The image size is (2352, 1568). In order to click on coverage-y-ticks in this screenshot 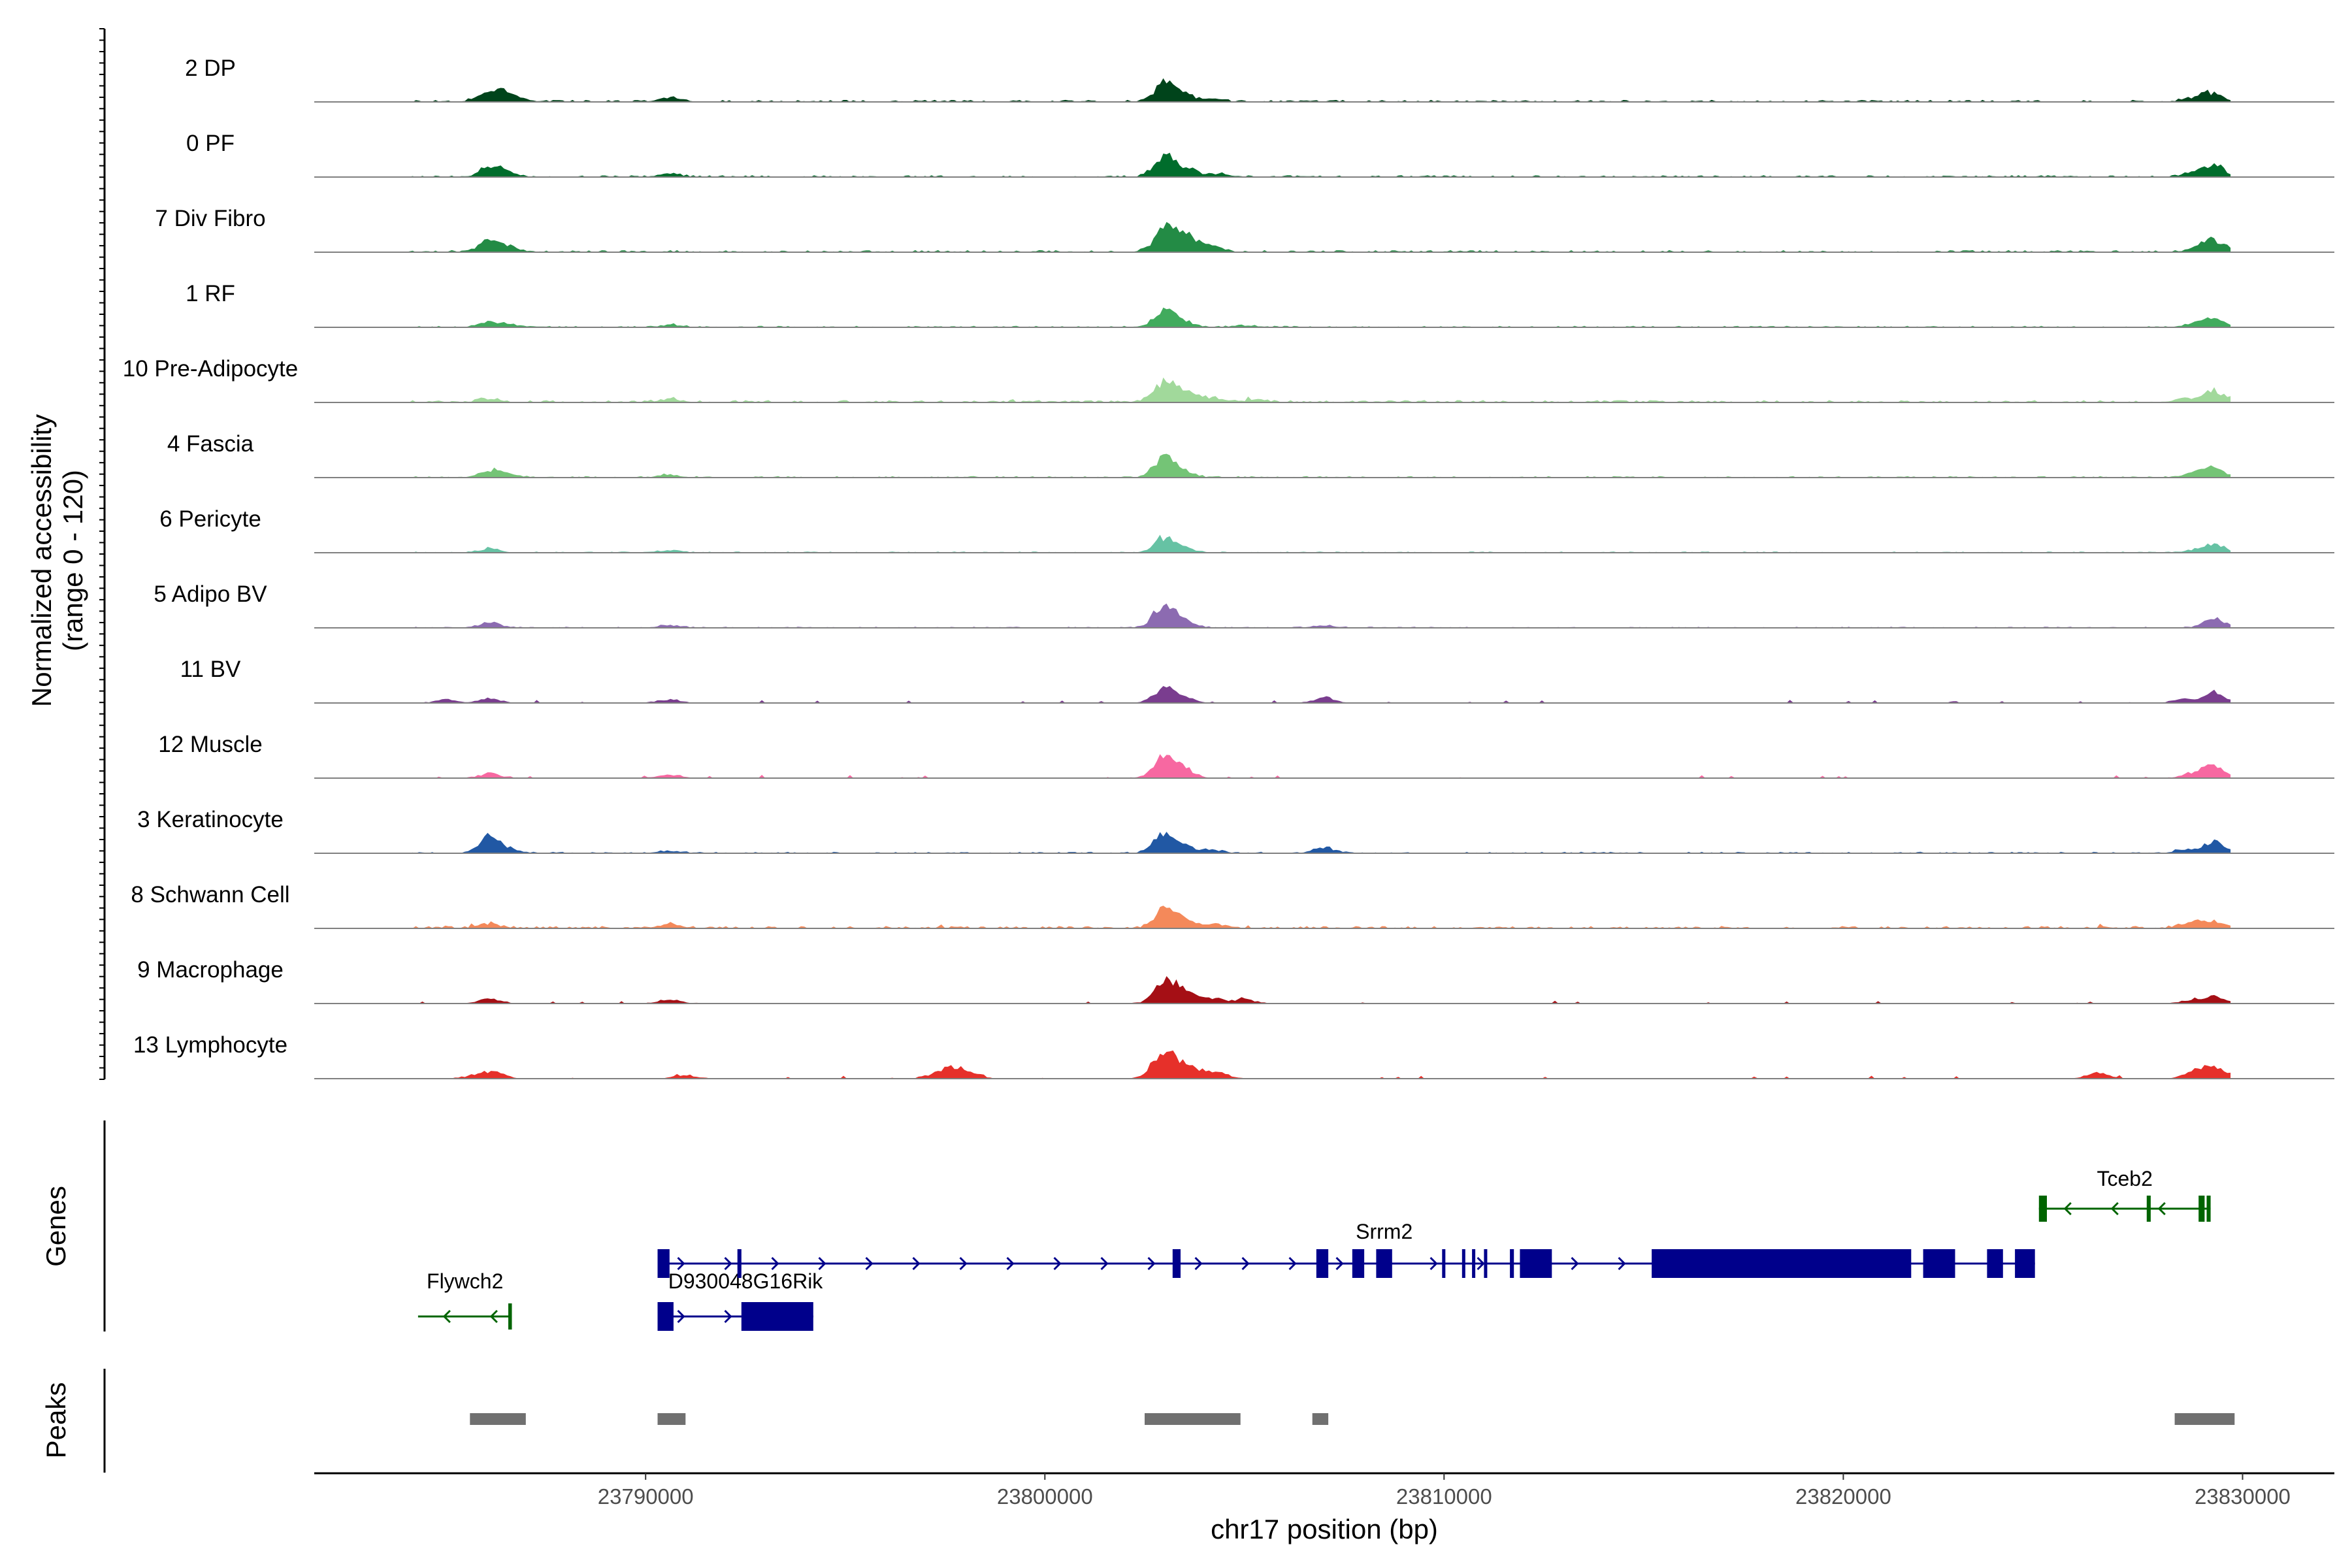, I will do `click(102, 554)`.